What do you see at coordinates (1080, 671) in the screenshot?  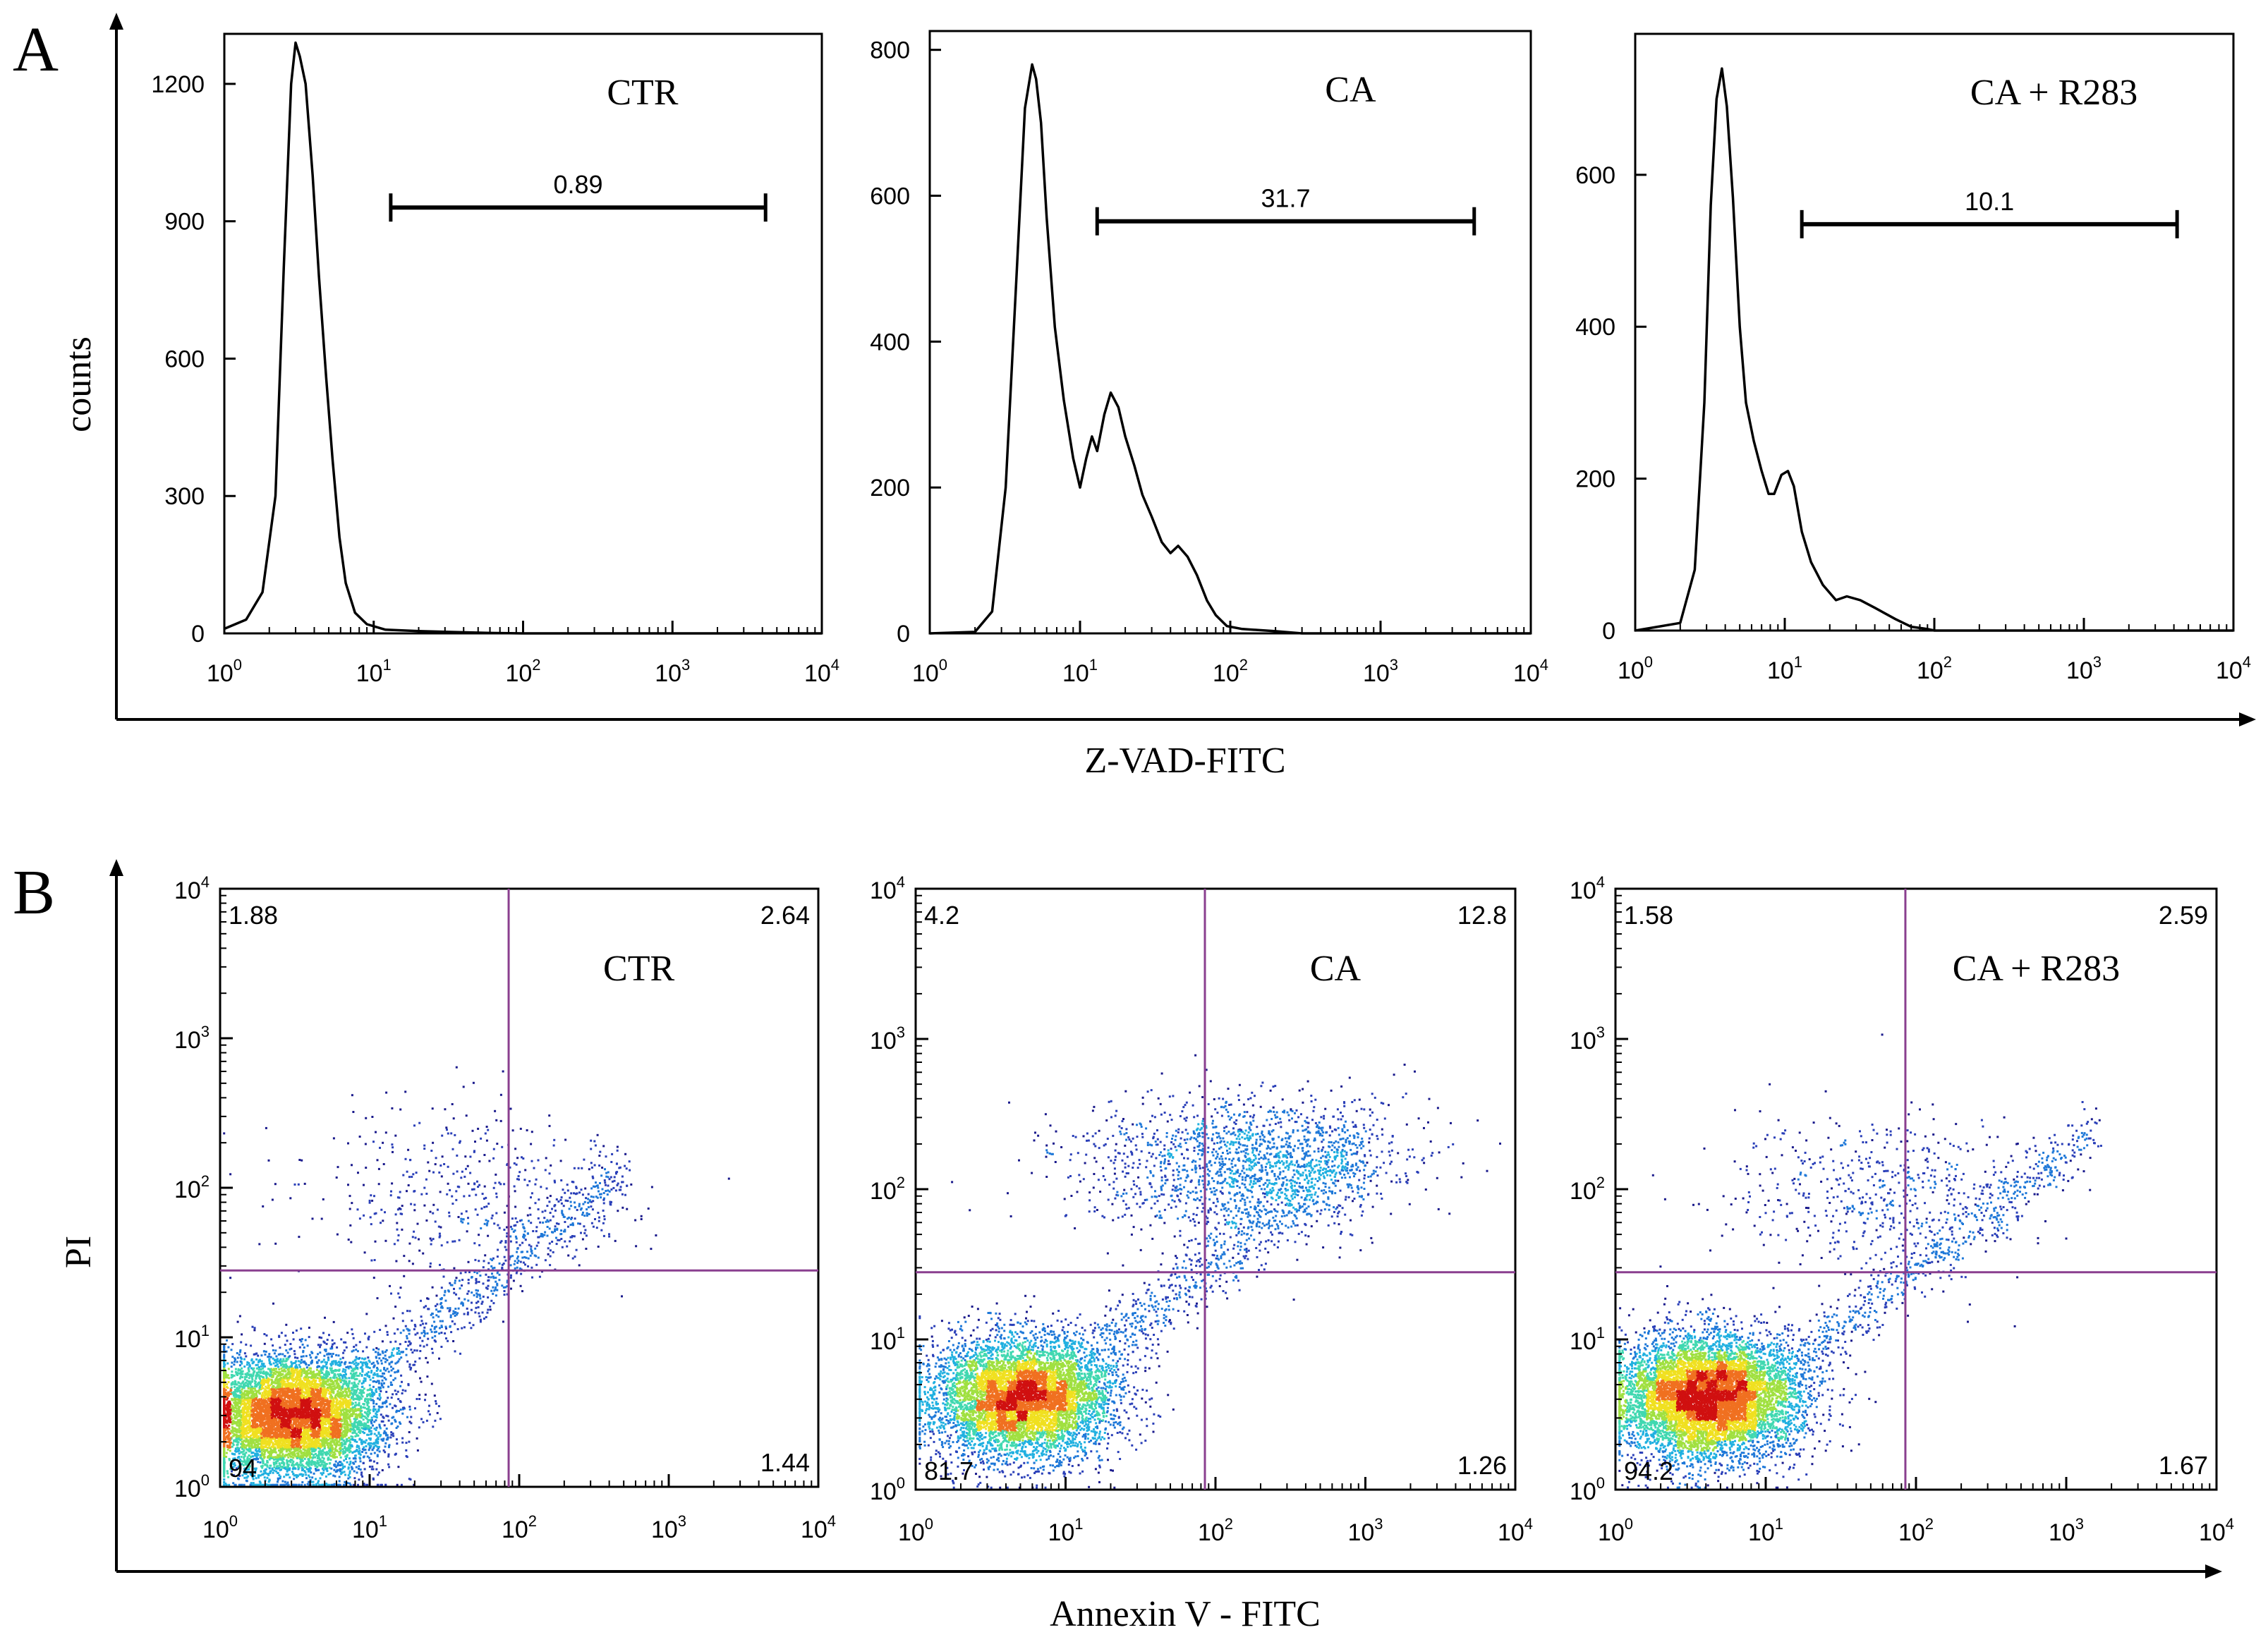 I see `x-tick-label: 101` at bounding box center [1080, 671].